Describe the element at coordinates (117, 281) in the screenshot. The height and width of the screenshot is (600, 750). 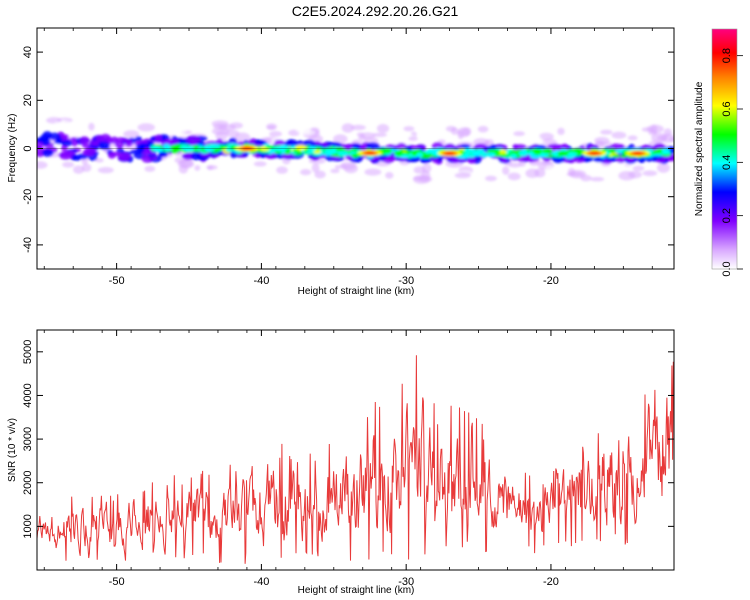
I see `spectrogram-x-tick-label: -50` at that location.